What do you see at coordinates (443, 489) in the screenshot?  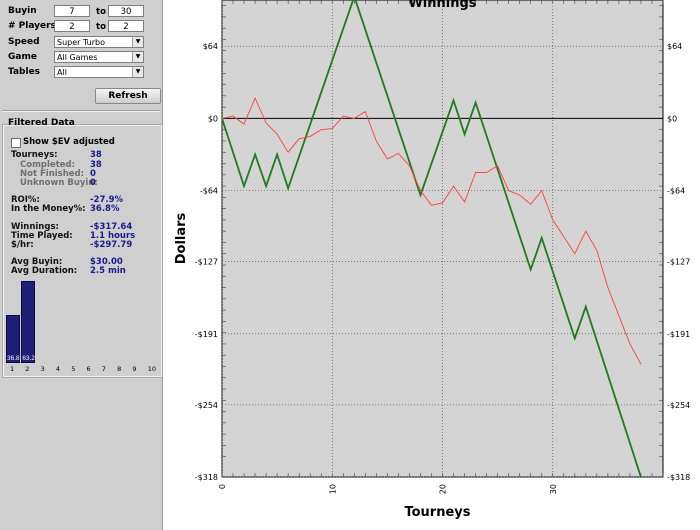 I see `x-tick-label: 20` at bounding box center [443, 489].